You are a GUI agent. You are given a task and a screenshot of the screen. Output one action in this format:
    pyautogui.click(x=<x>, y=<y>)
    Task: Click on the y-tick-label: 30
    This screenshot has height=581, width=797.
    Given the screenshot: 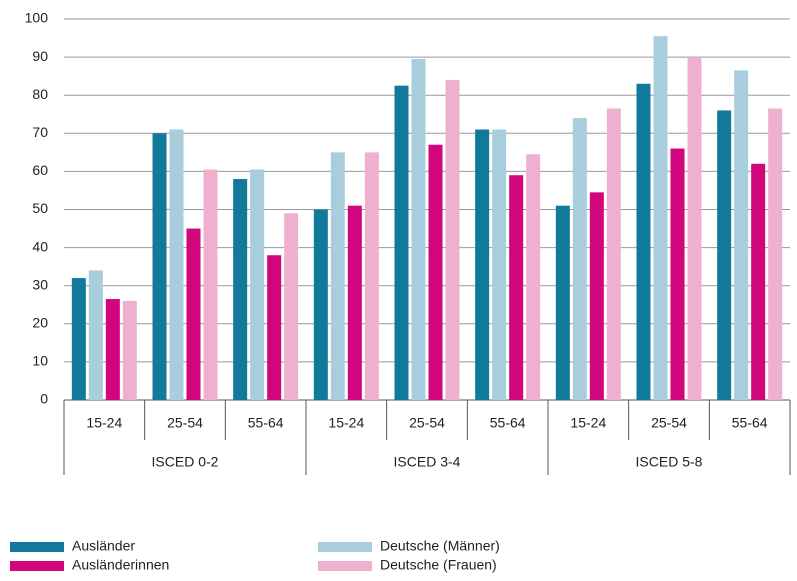 What is the action you would take?
    pyautogui.click(x=40, y=284)
    